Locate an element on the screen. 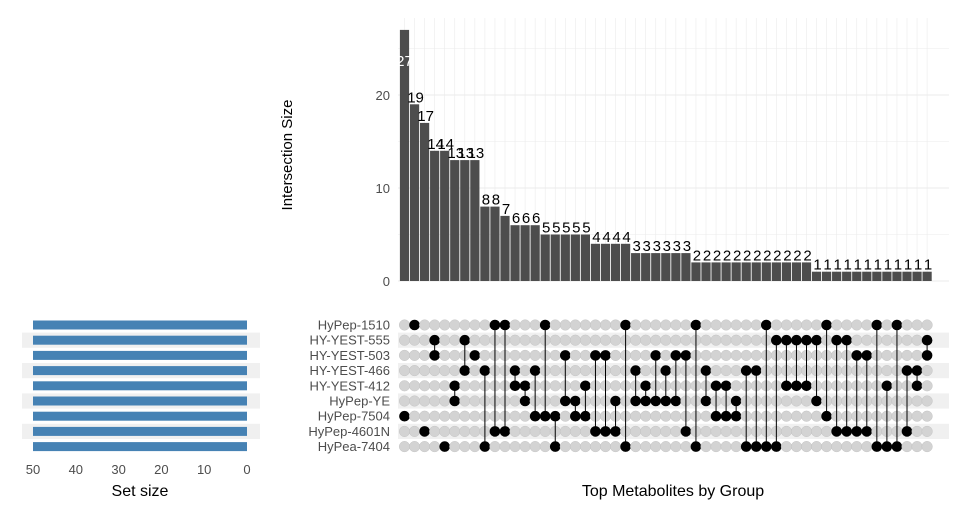 This screenshot has height=518, width=967. set-size-tick-label: 30 is located at coordinates (118, 469).